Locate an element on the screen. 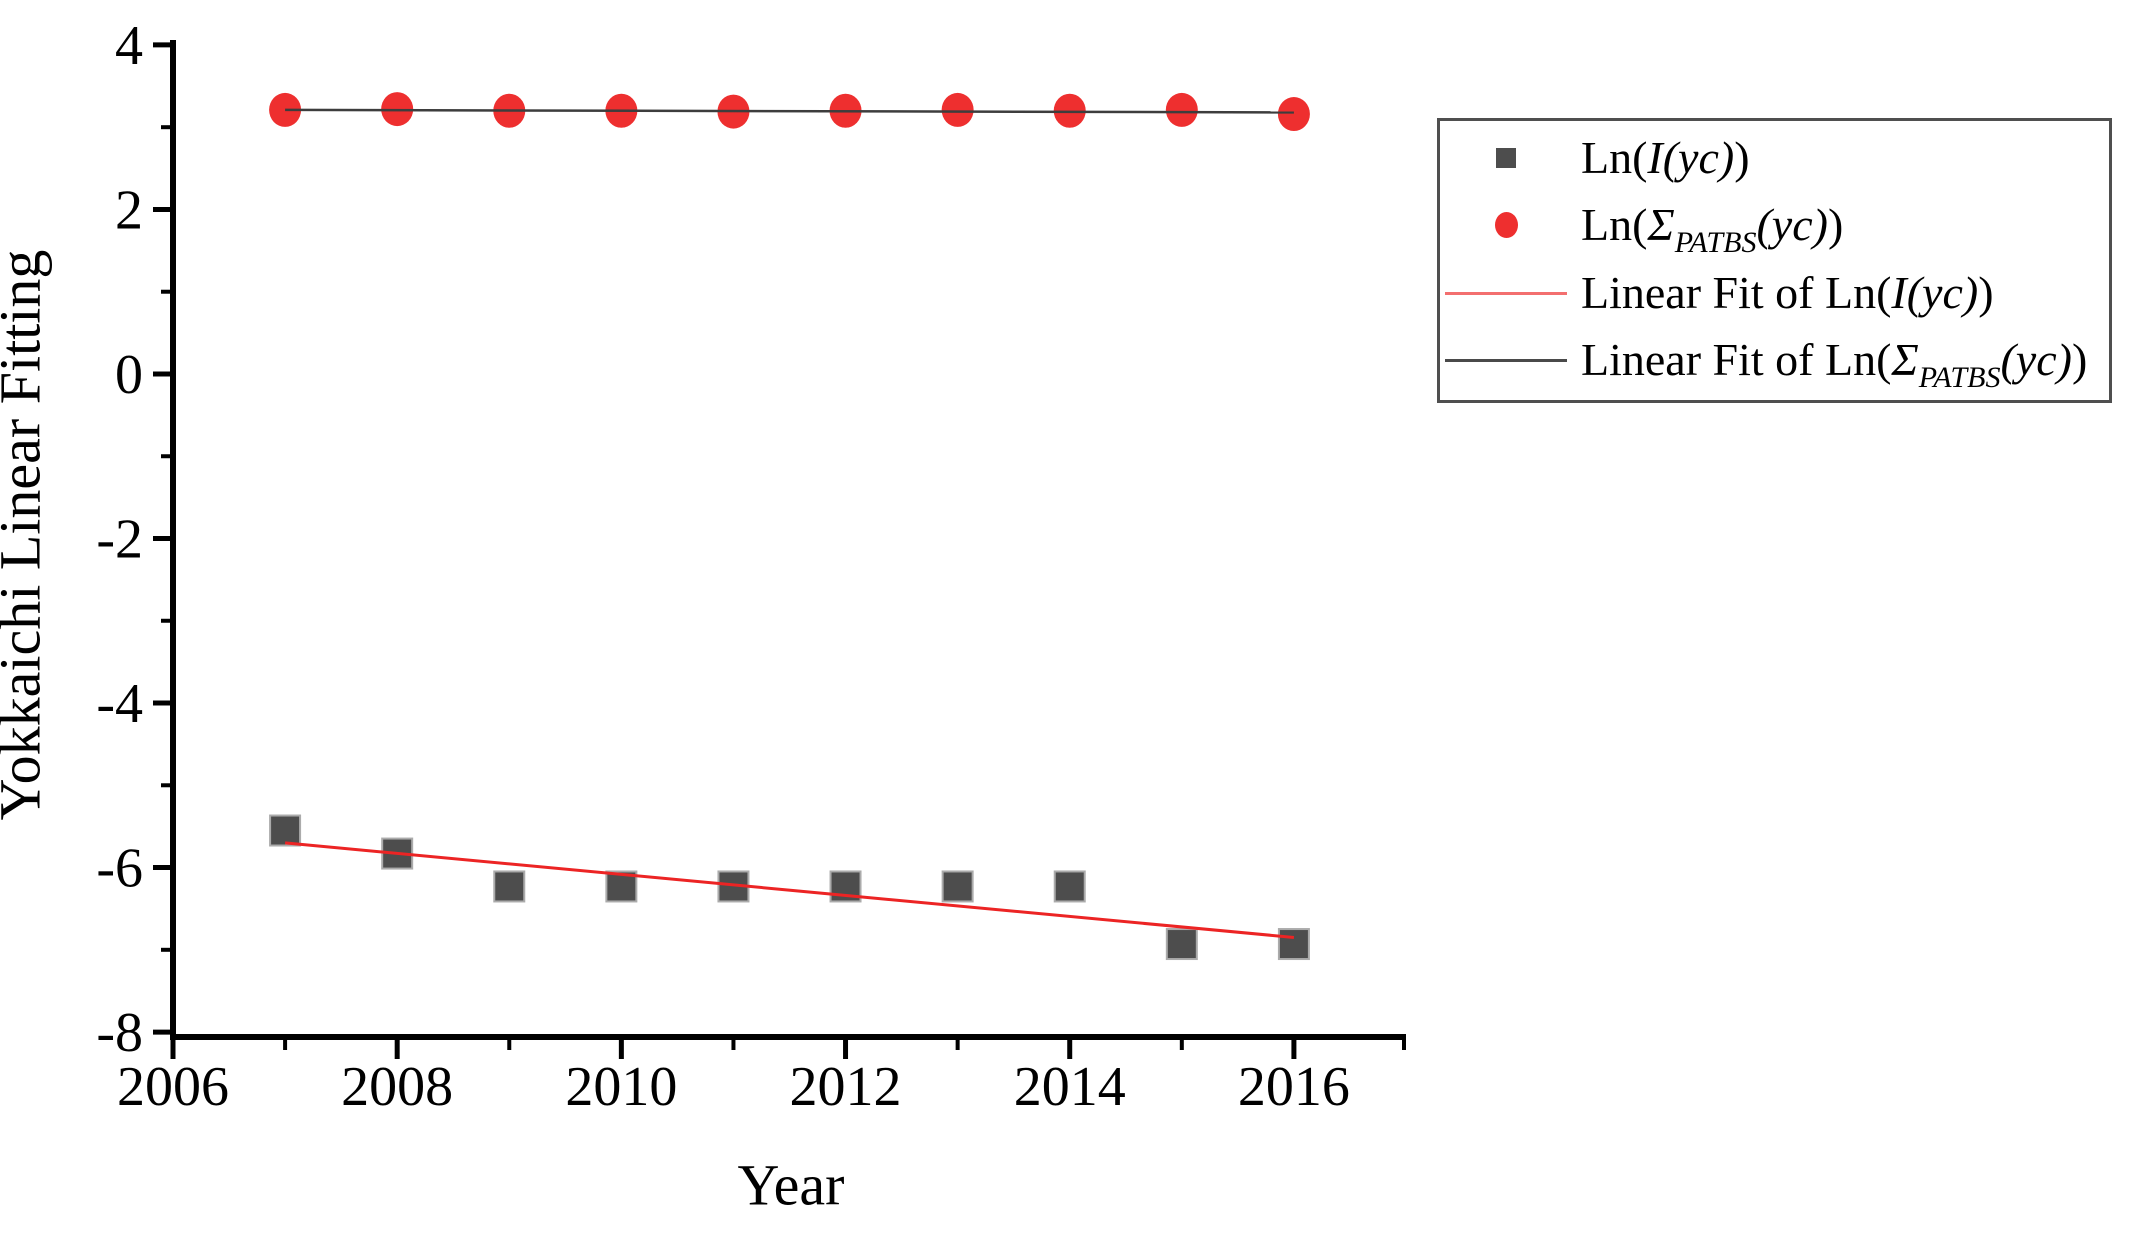  x-axis-title: Year is located at coordinates (791, 1185).